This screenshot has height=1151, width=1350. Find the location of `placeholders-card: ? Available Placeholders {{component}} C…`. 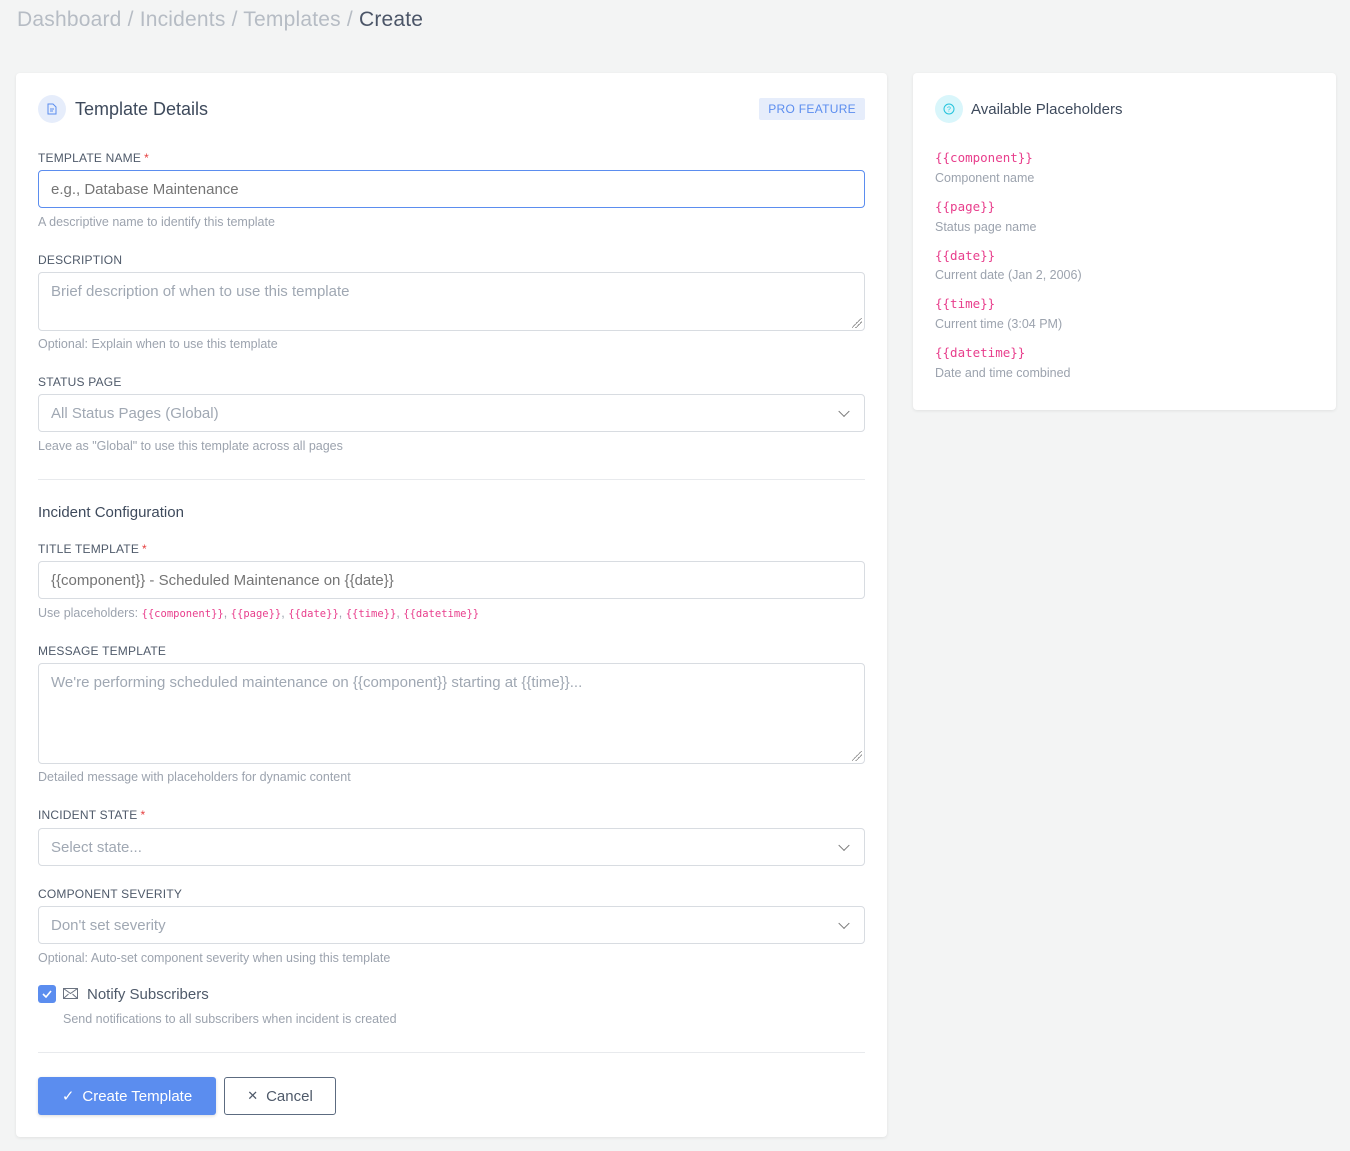

placeholders-card: ? Available Placeholders {{component}} C… is located at coordinates (1124, 241).